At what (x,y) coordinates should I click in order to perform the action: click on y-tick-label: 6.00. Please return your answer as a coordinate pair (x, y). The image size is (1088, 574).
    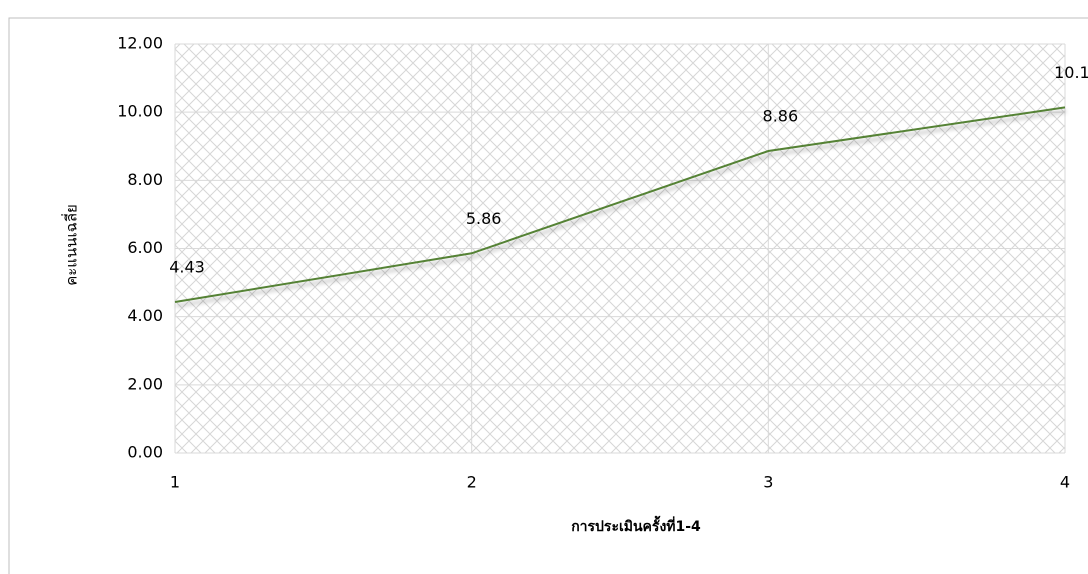
    Looking at the image, I should click on (145, 247).